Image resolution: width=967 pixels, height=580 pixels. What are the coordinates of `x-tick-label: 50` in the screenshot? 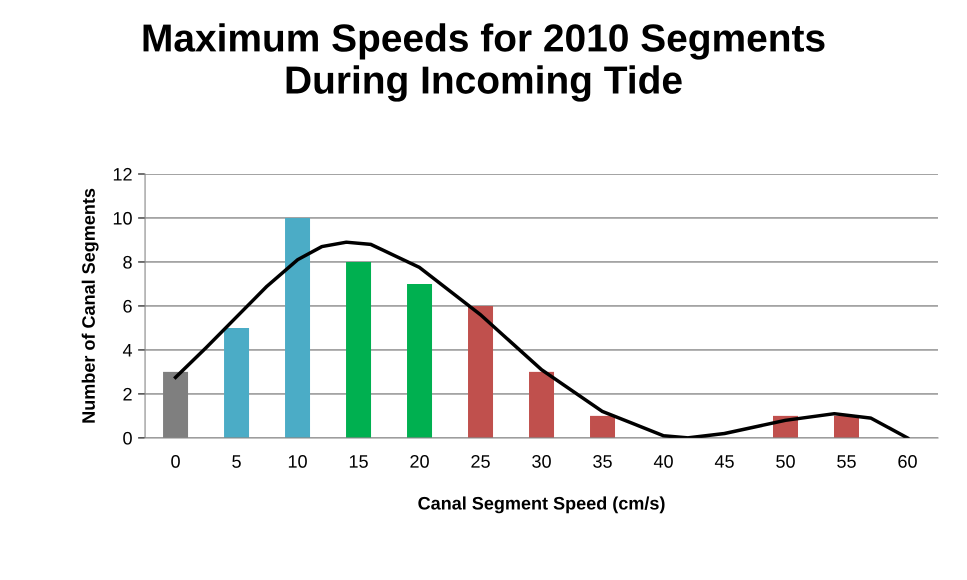 It's located at (785, 461).